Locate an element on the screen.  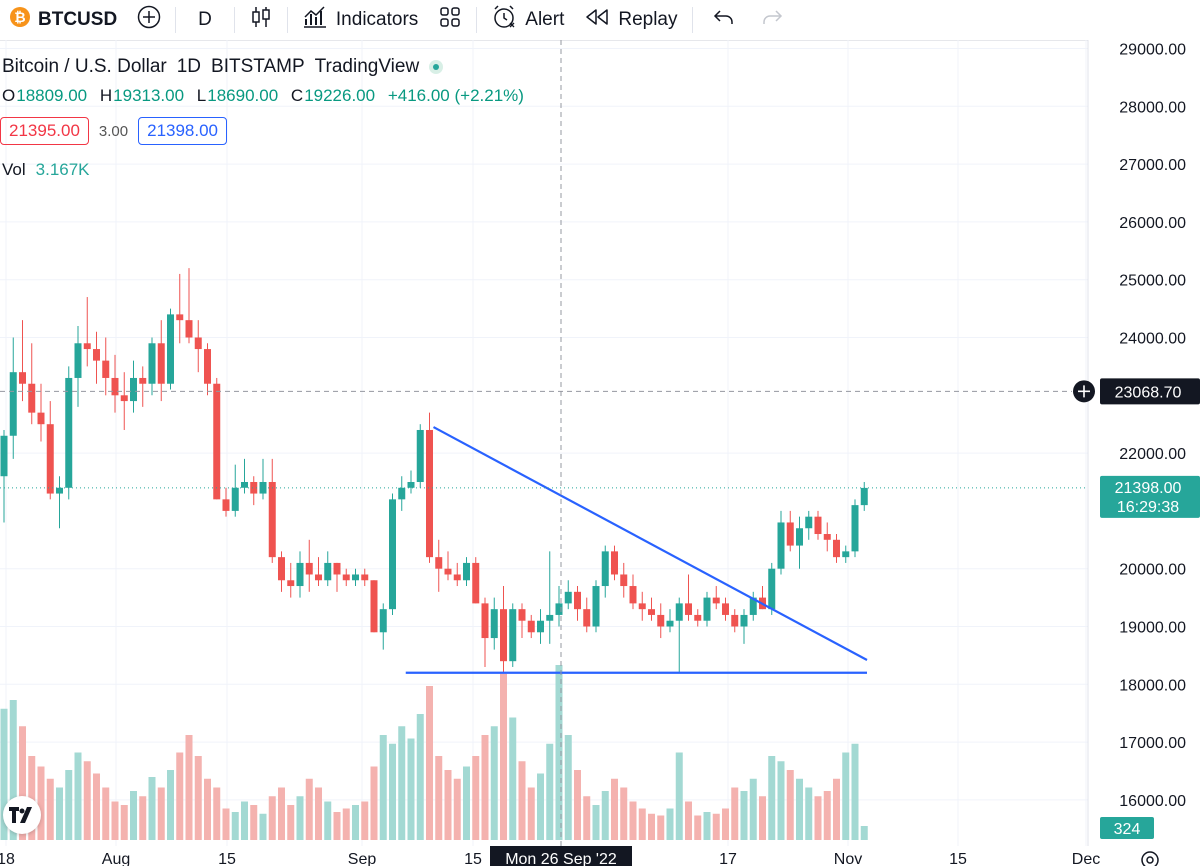
settings-gear-icon is located at coordinates (1150, 858).